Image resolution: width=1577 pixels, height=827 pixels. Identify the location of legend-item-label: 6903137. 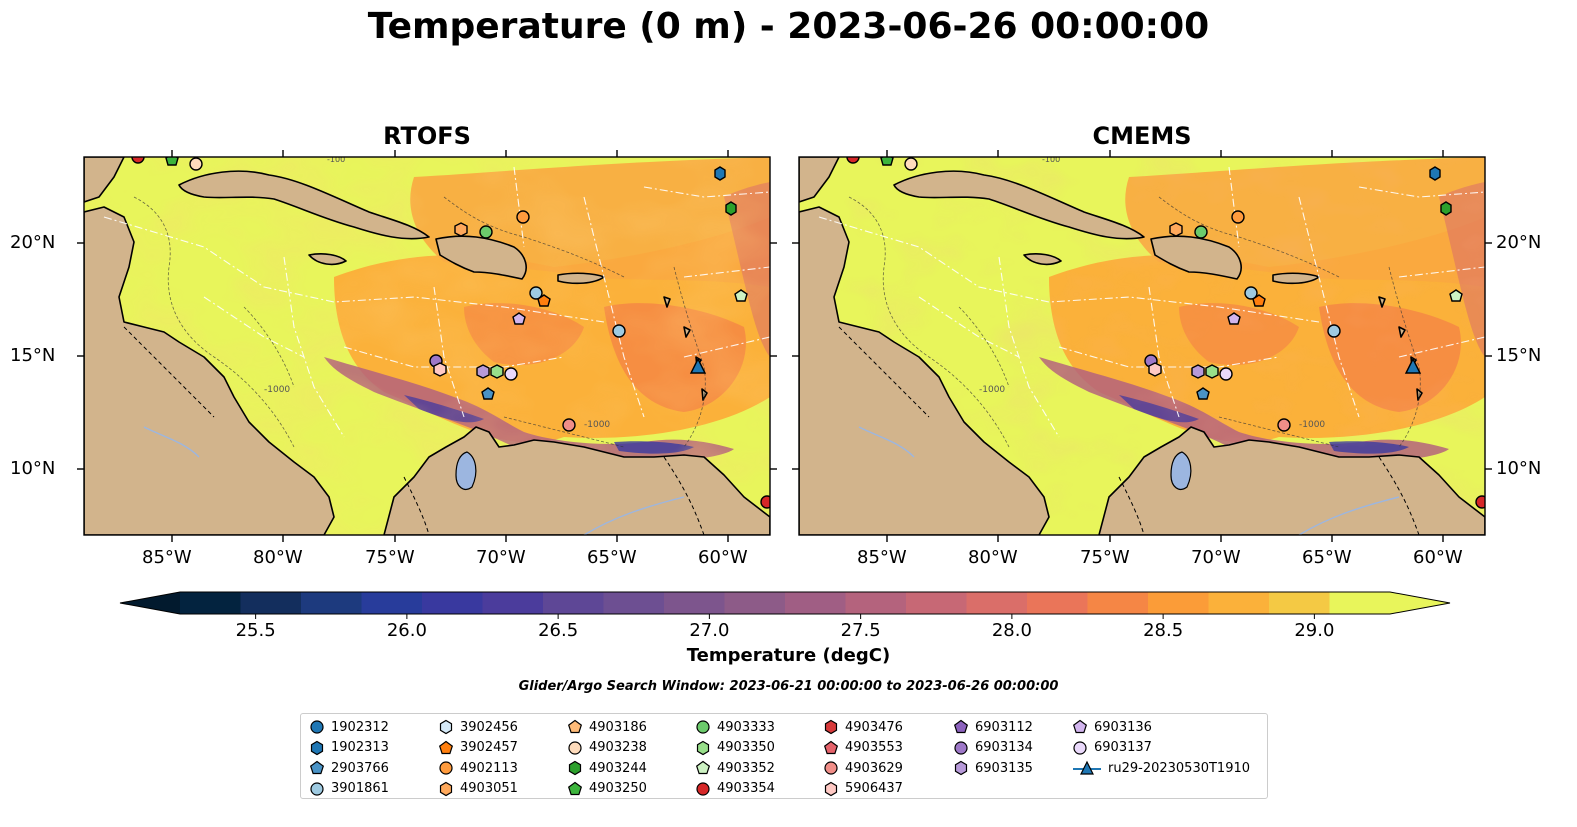
(1123, 748).